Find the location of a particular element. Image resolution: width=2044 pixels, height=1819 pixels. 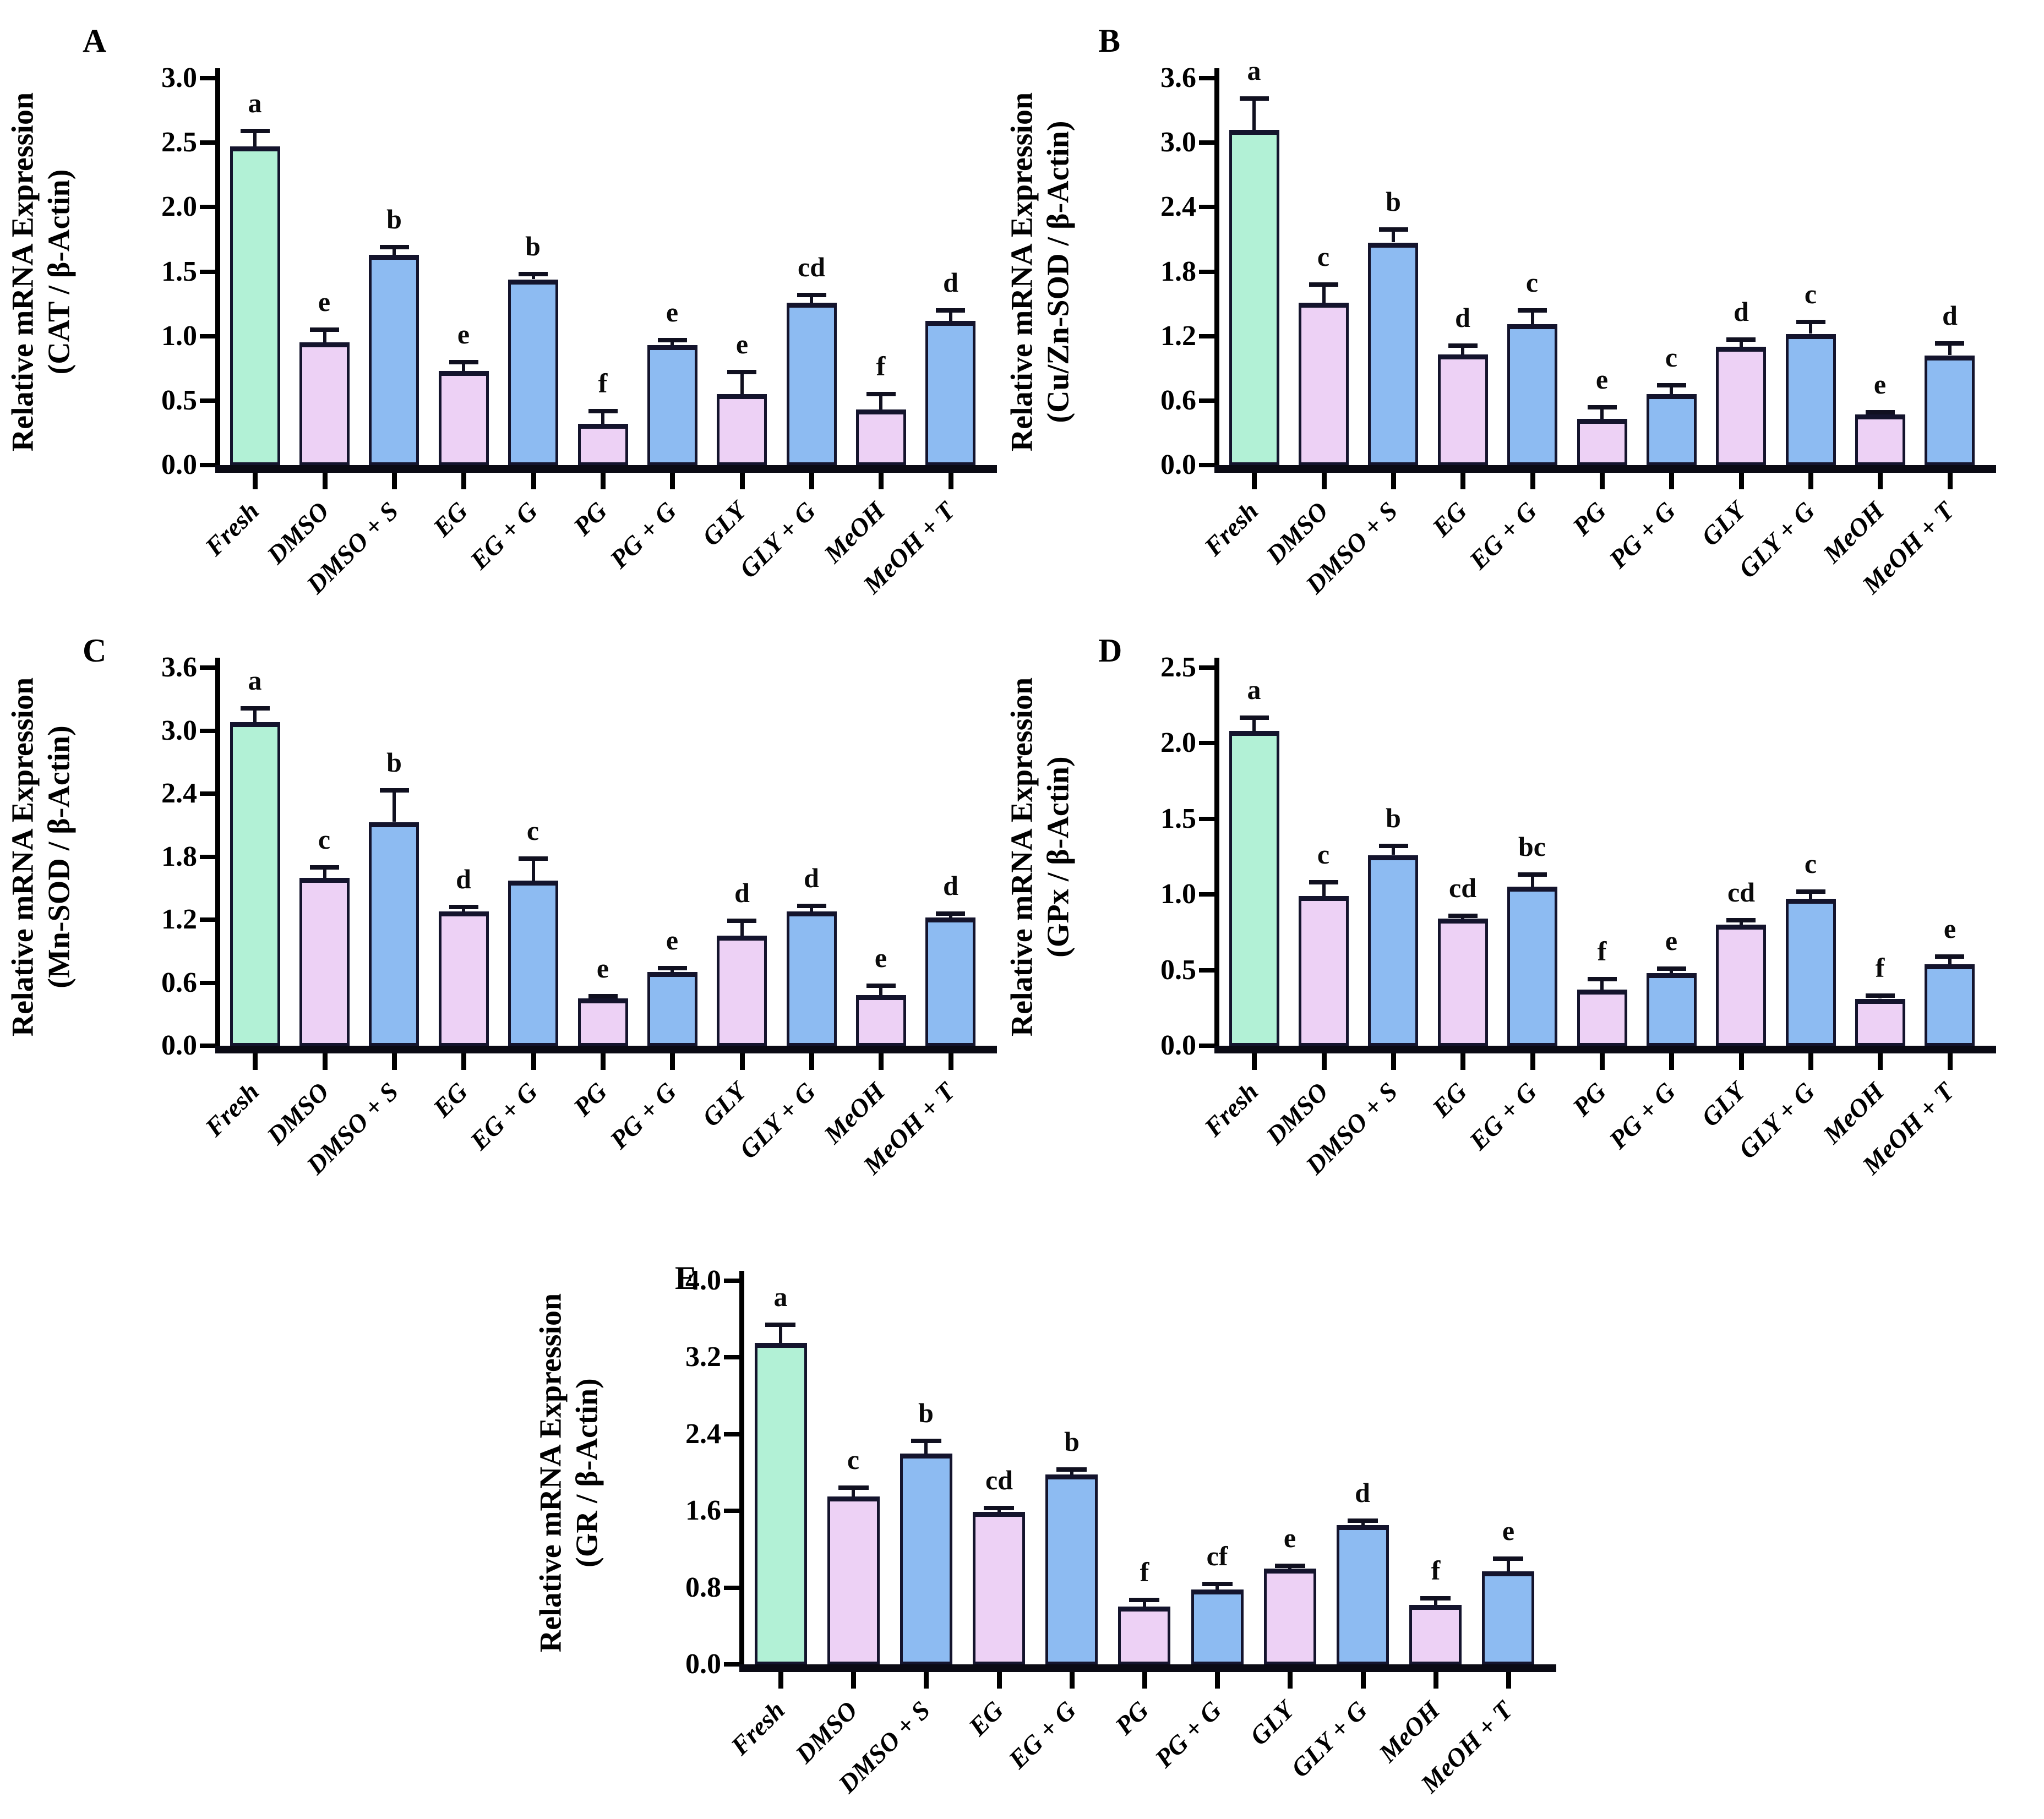

bar-dmso is located at coordinates (1324, 971).